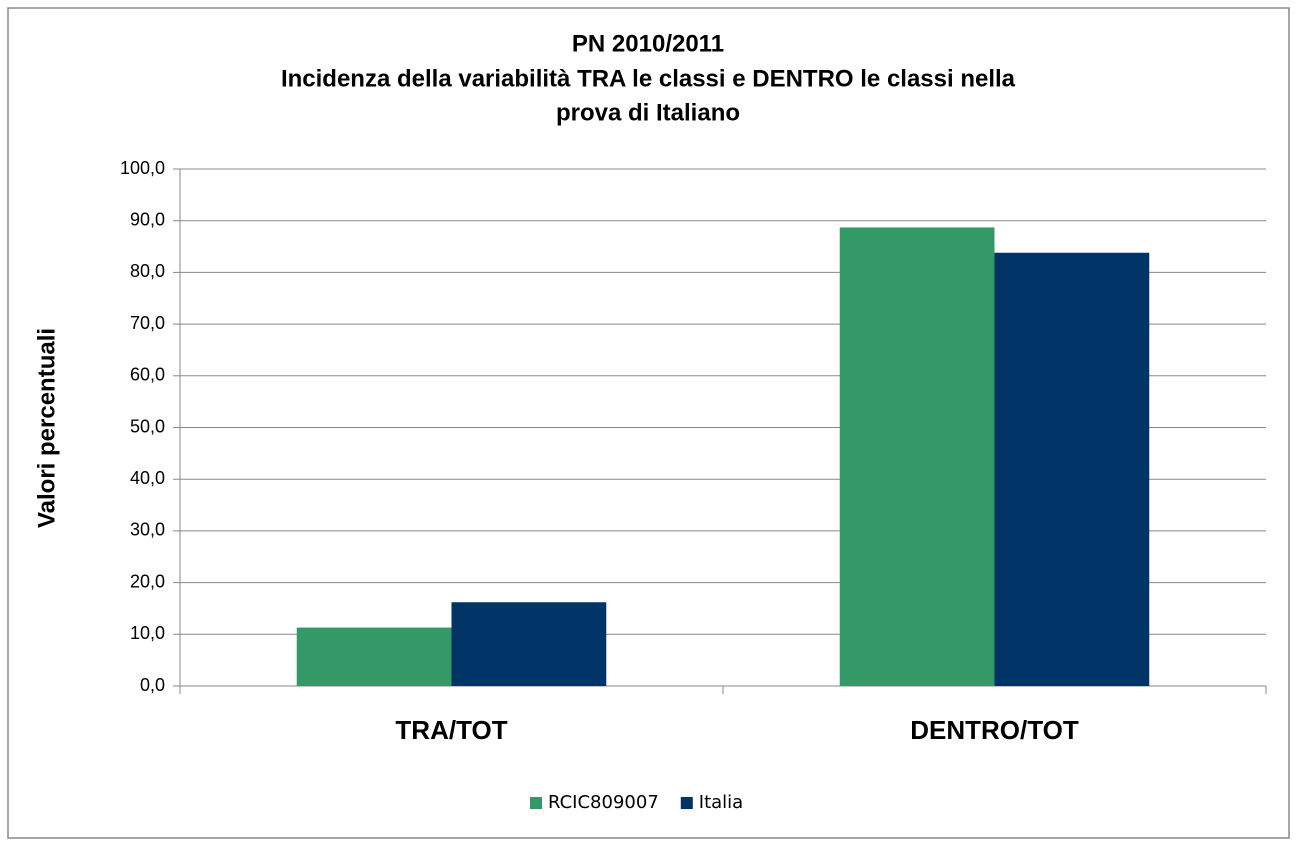  I want to click on y-tick-label: 90,0, so click(147, 219).